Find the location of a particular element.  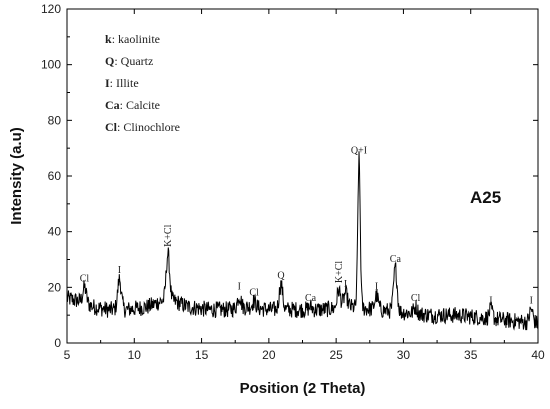

legend-entry: I: Illite is located at coordinates (122, 83).